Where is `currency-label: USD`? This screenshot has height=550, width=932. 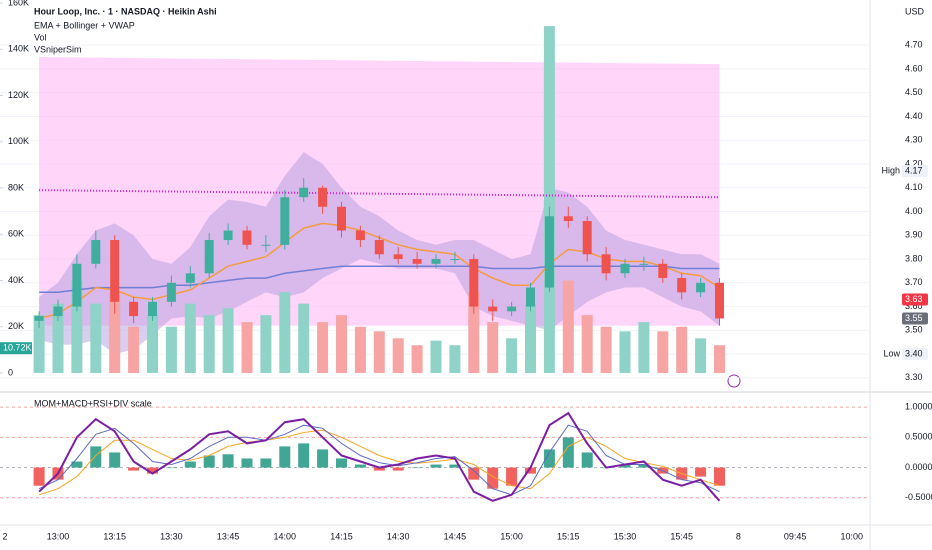 currency-label: USD is located at coordinates (915, 11).